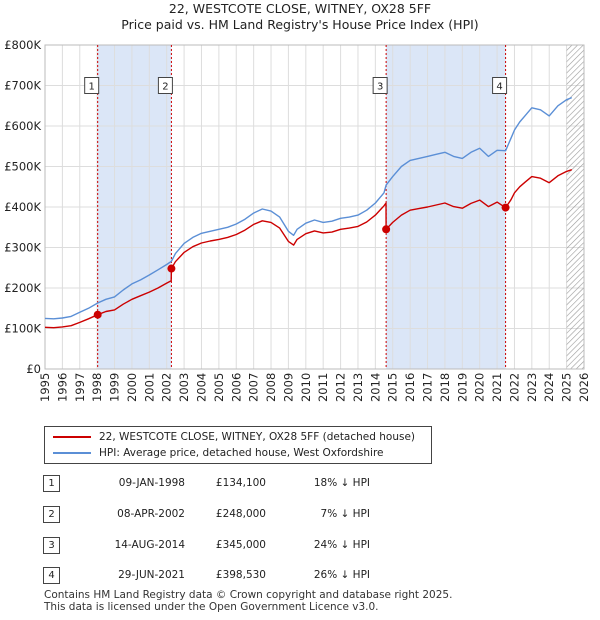 This screenshot has height=620, width=600. I want to click on x-tick-label: 2018, so click(445, 387).